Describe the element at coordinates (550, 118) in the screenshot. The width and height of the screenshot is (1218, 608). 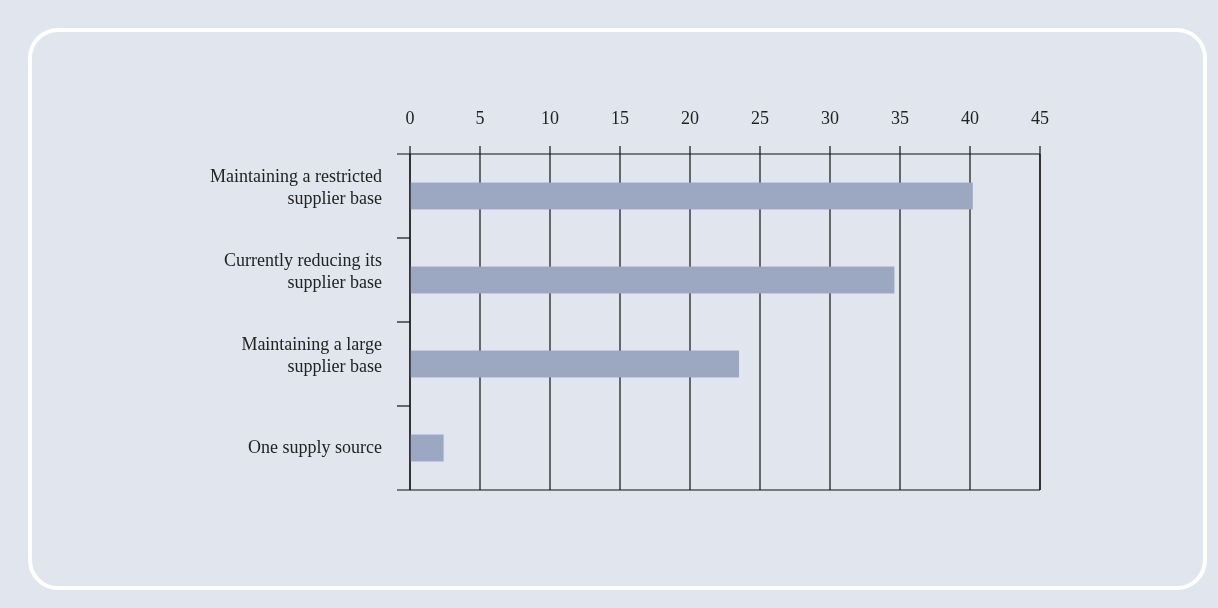
I see `x-tick-label: 10` at that location.